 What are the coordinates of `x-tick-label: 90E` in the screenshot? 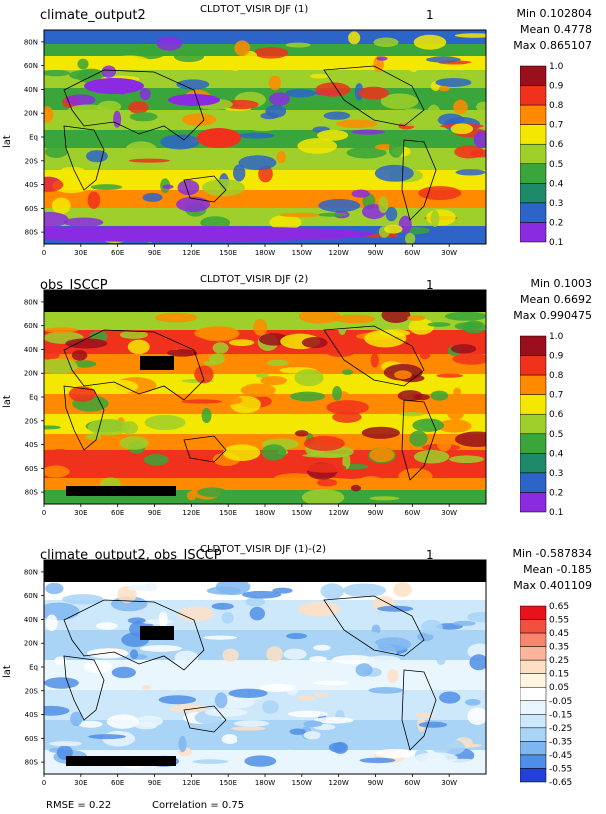 It's located at (154, 253).